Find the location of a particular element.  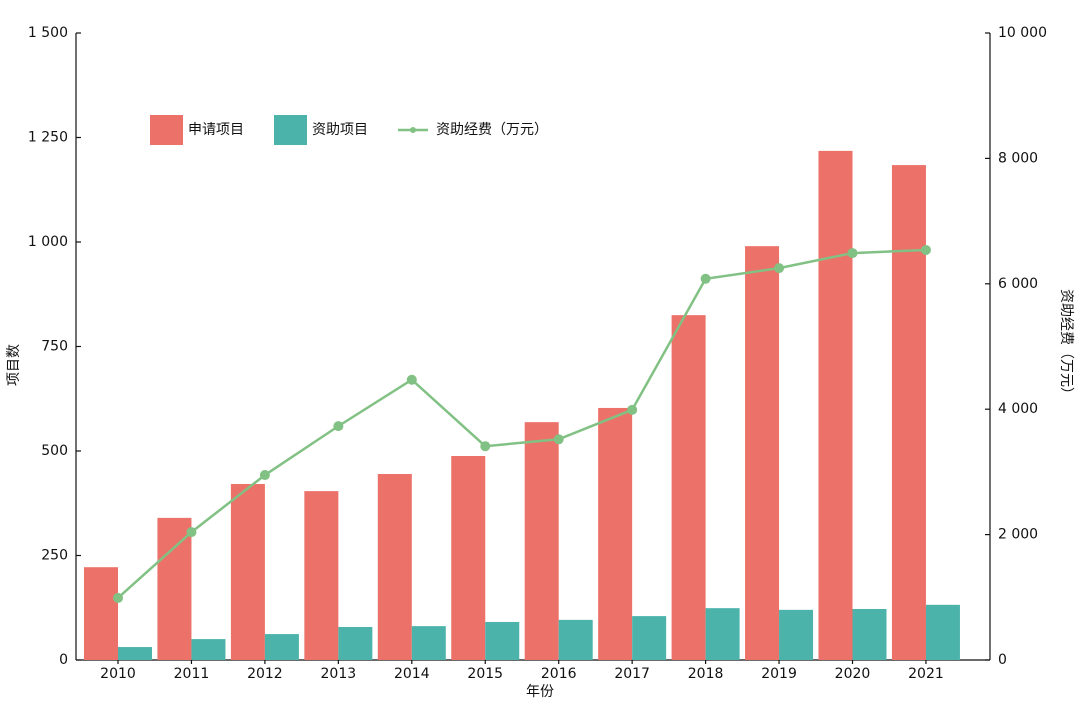

y-tick-label: 250 is located at coordinates (54, 556).